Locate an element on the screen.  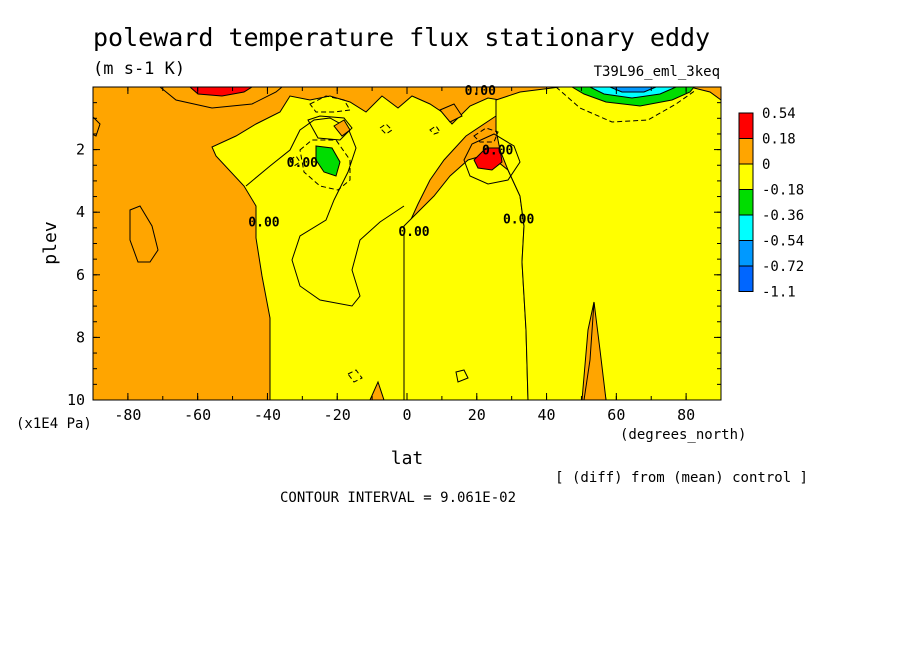
colorbar-label: 0.54 is located at coordinates (779, 114).